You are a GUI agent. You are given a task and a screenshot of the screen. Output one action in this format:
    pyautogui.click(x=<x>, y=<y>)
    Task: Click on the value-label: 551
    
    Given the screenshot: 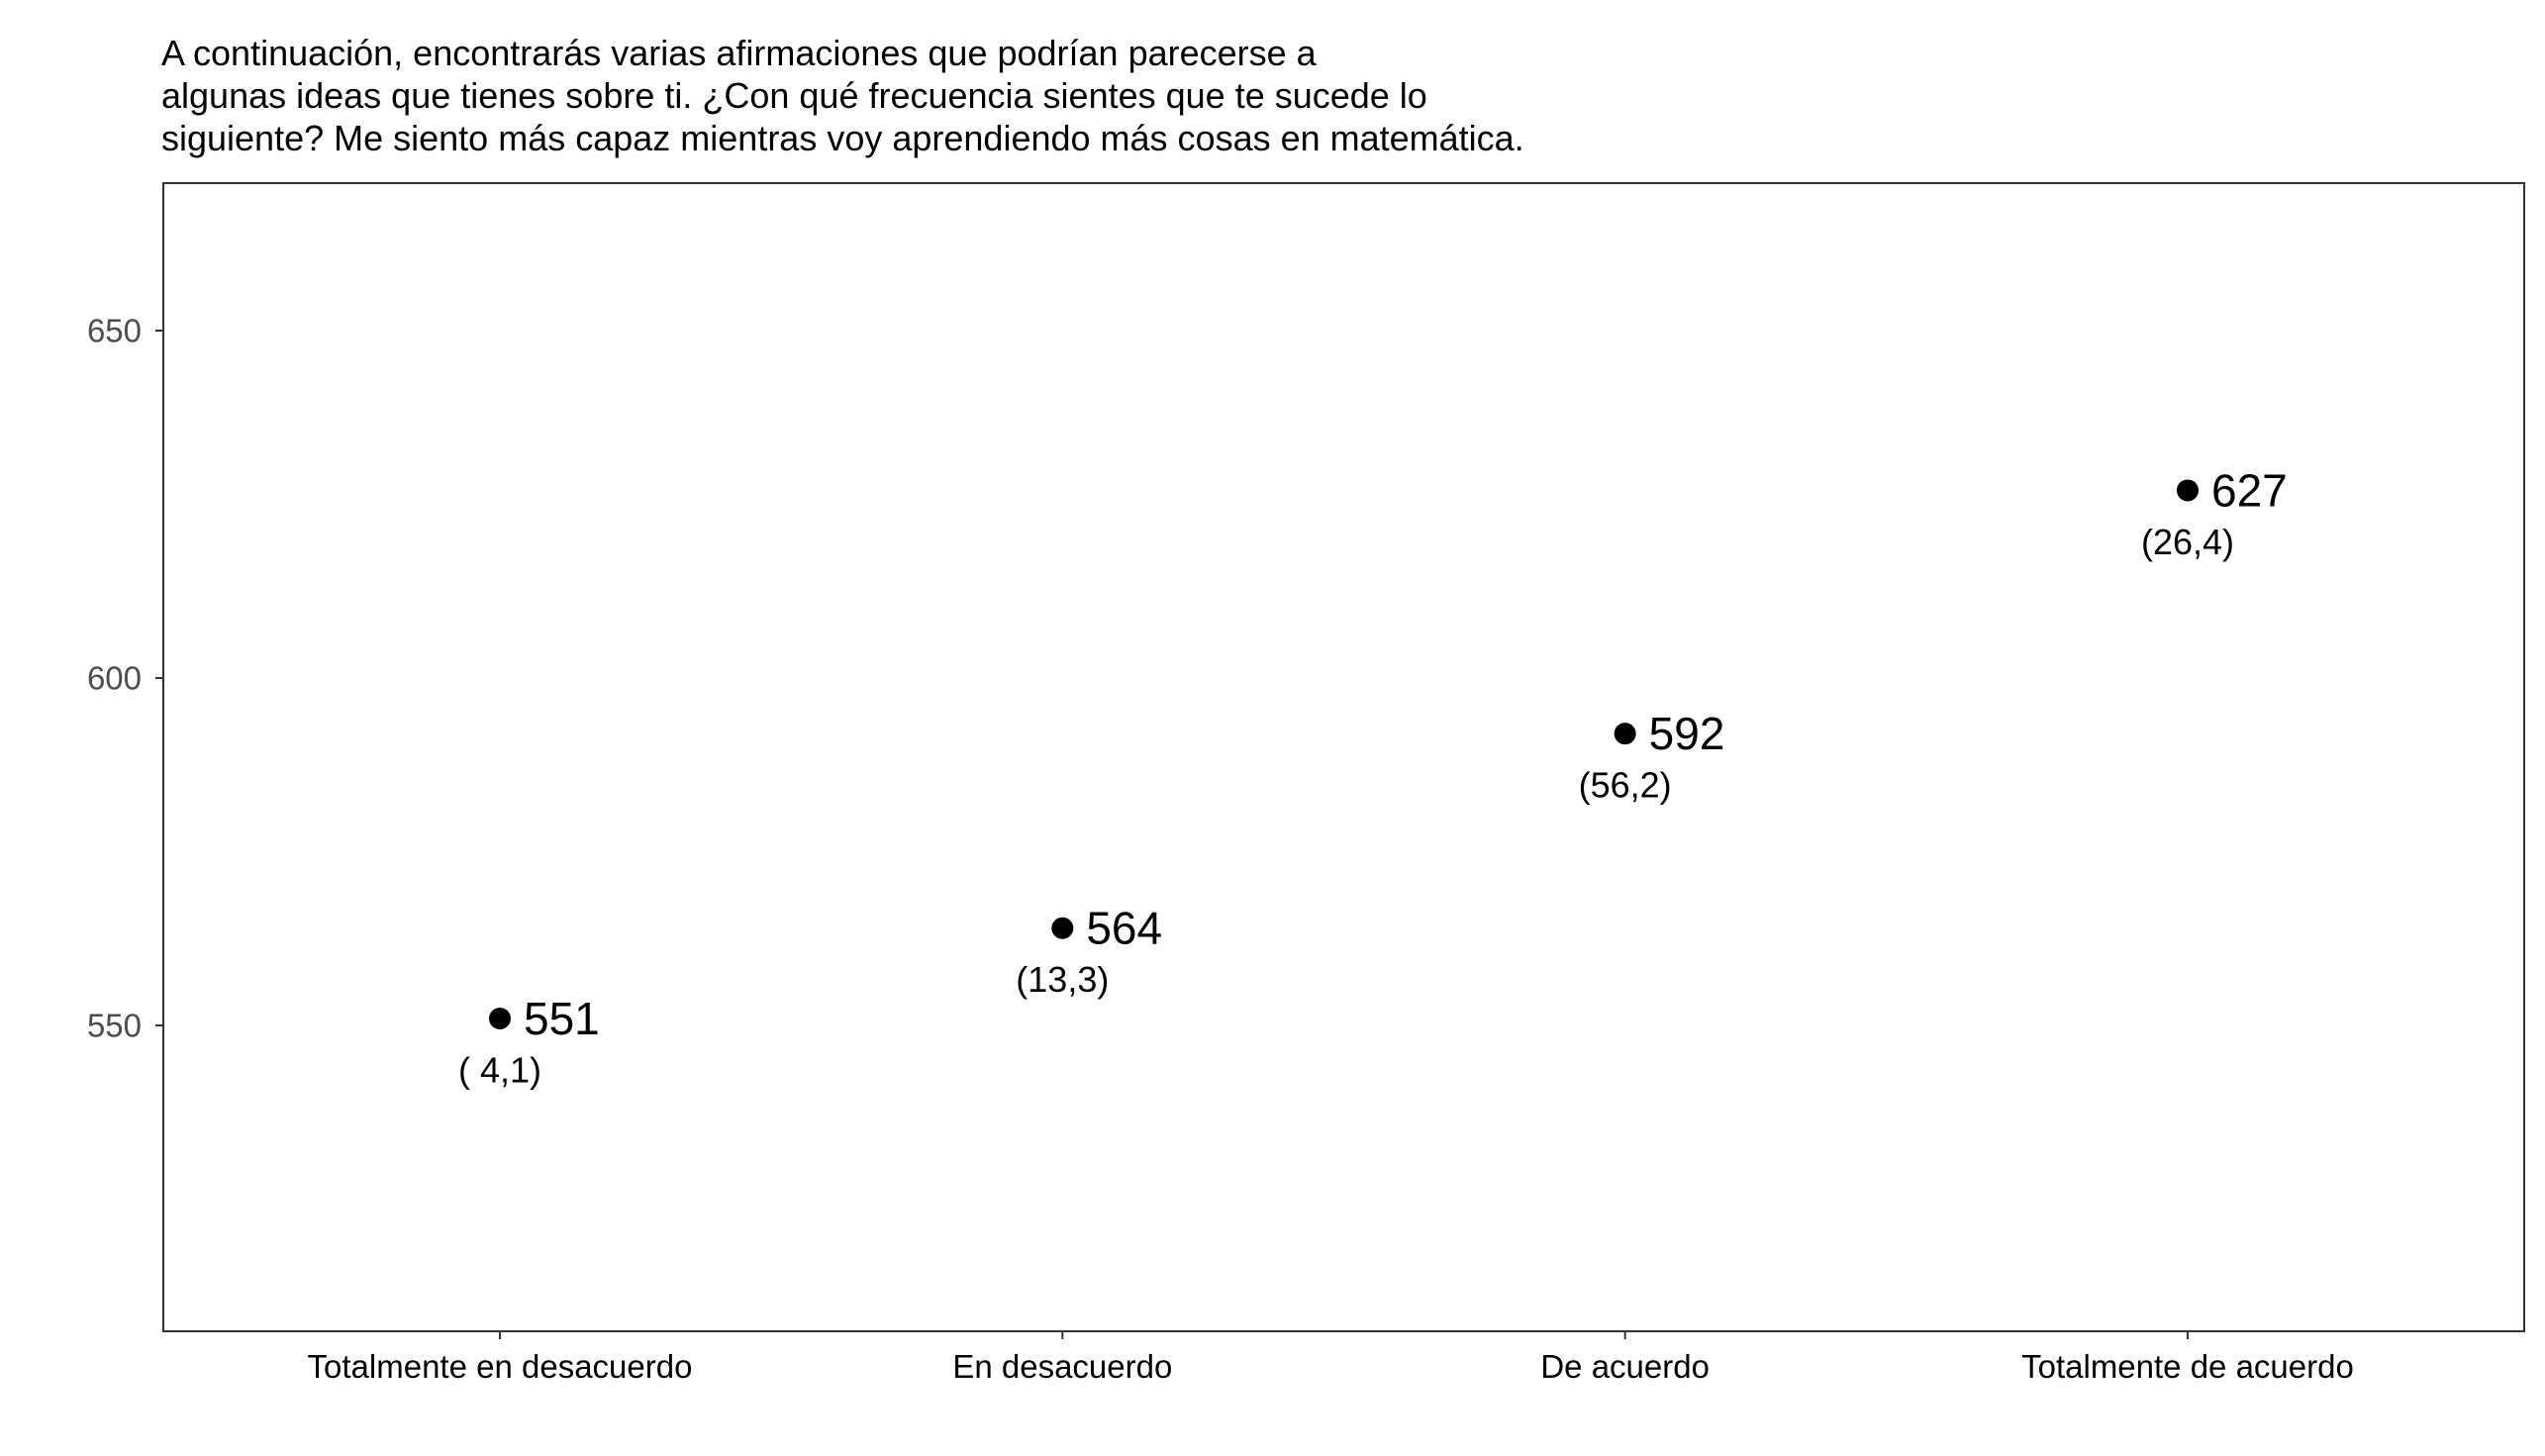 What is the action you would take?
    pyautogui.click(x=562, y=1018)
    